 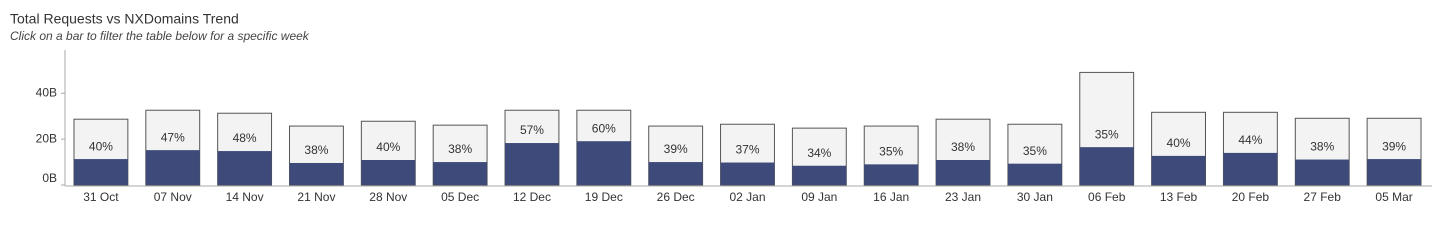 I want to click on percent-label: 48%, so click(x=245, y=138).